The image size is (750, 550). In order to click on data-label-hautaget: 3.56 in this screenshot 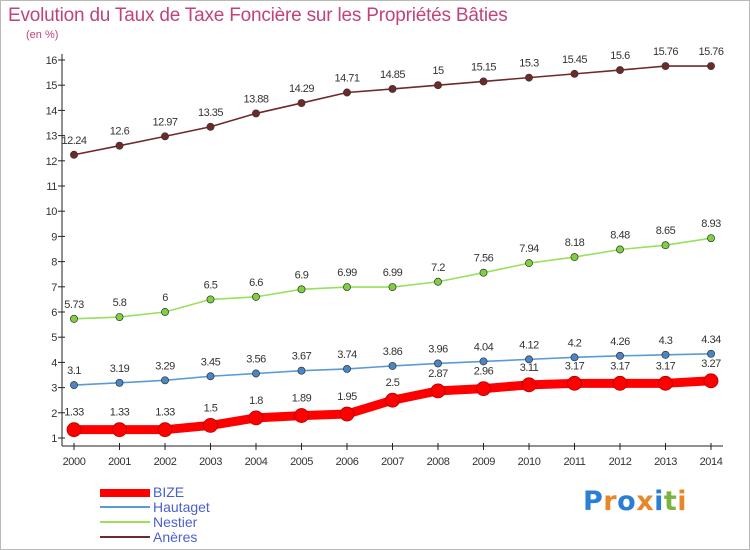, I will do `click(256, 359)`.